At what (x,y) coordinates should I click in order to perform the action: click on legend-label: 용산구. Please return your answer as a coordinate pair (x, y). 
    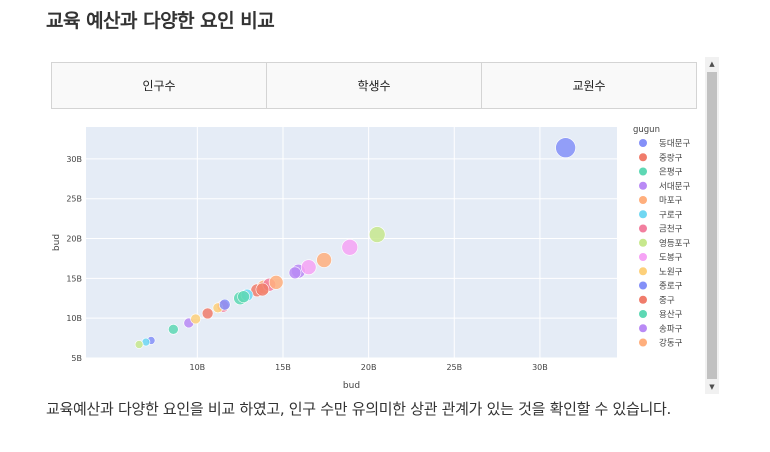
    Looking at the image, I should click on (671, 314).